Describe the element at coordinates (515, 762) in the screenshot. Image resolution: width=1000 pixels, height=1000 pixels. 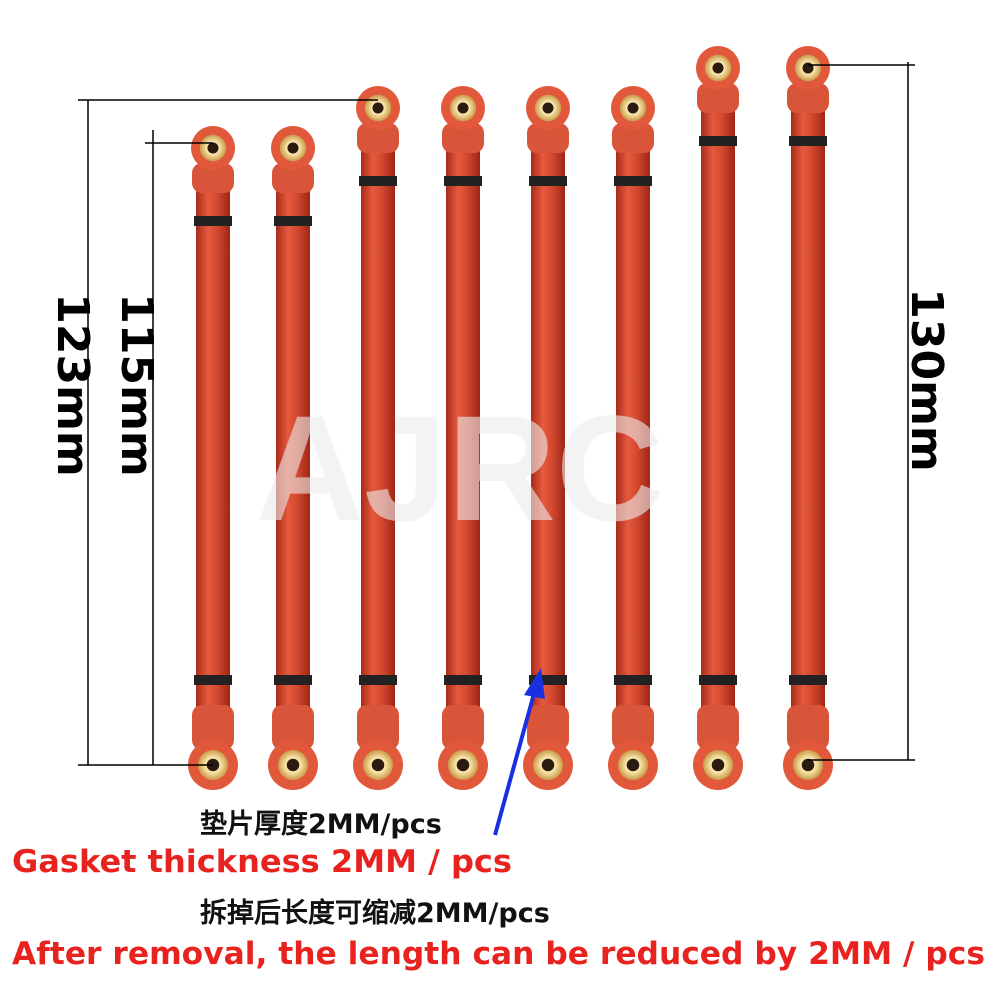
I see `arrow` at that location.